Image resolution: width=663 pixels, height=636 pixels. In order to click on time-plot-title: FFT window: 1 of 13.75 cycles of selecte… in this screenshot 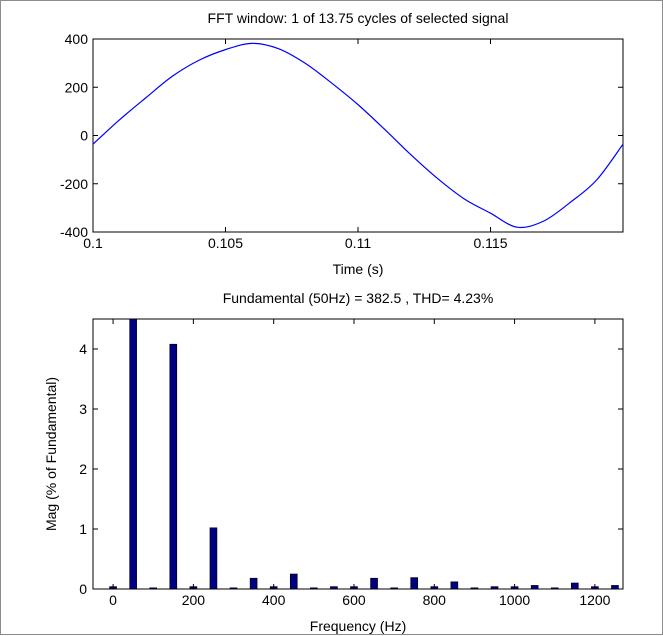, I will do `click(358, 18)`.